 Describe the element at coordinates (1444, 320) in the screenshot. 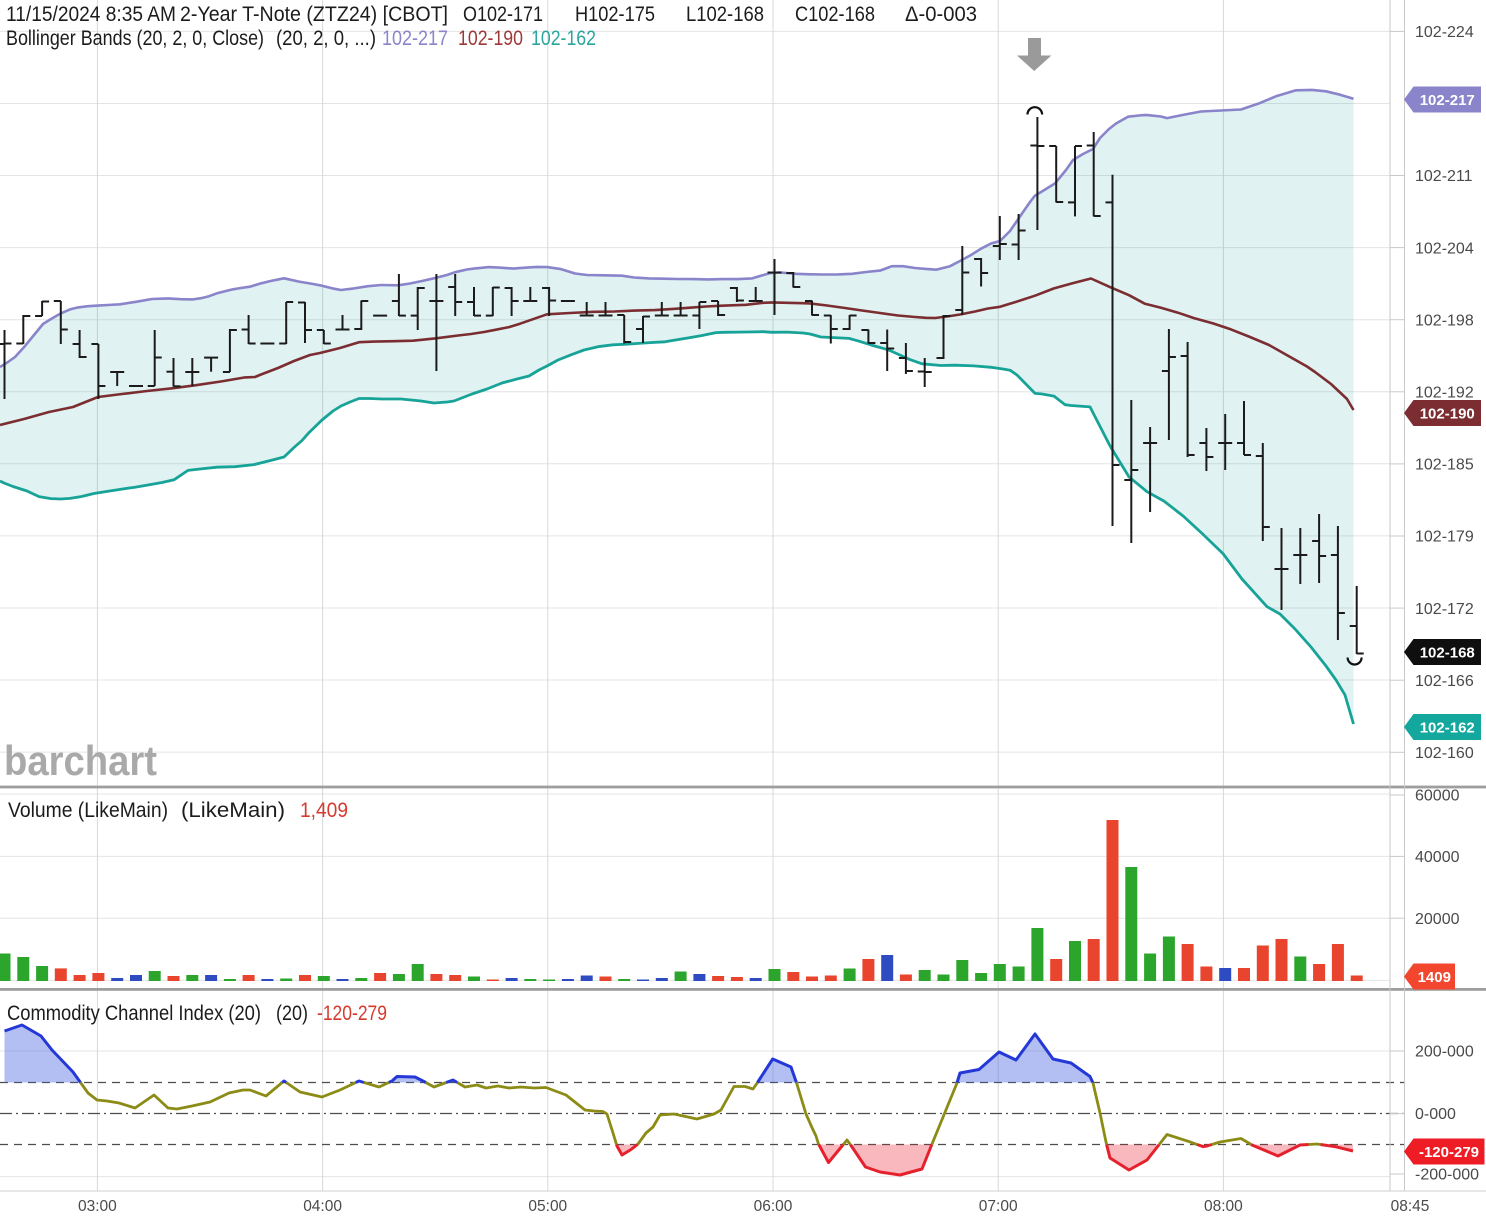

I see `svg-text: 102-198` at that location.